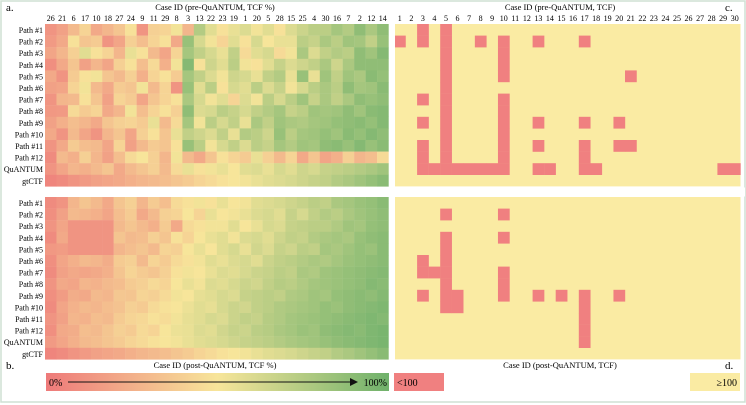  I want to click on row-label-top-11: Path #11, so click(29, 146).